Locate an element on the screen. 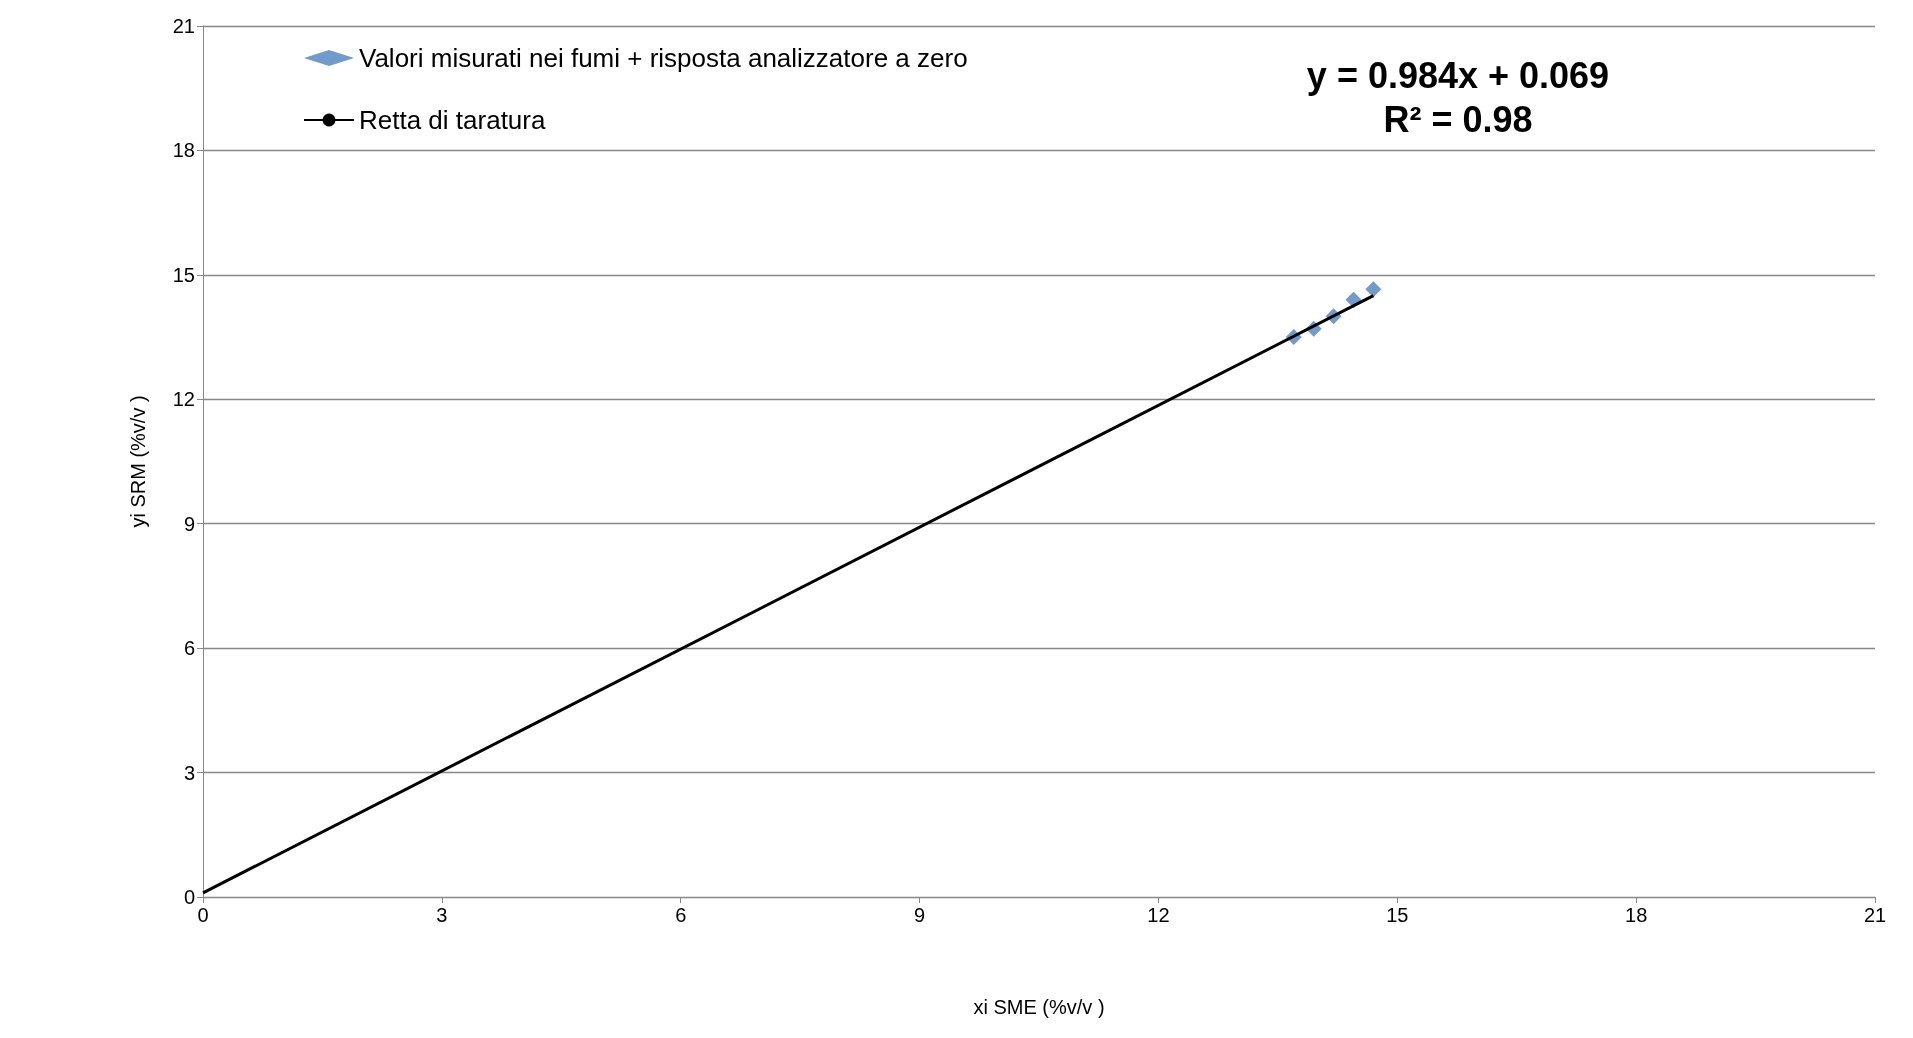 This screenshot has width=1913, height=1038. legend-label: Valori misurati nei fumi + risposta analizzatore a zero is located at coordinates (663, 58).